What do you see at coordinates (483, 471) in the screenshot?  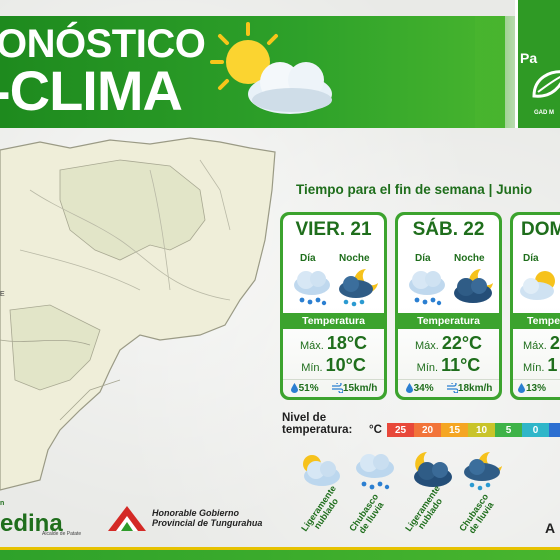 I see `night-rain-shower-icon` at bounding box center [483, 471].